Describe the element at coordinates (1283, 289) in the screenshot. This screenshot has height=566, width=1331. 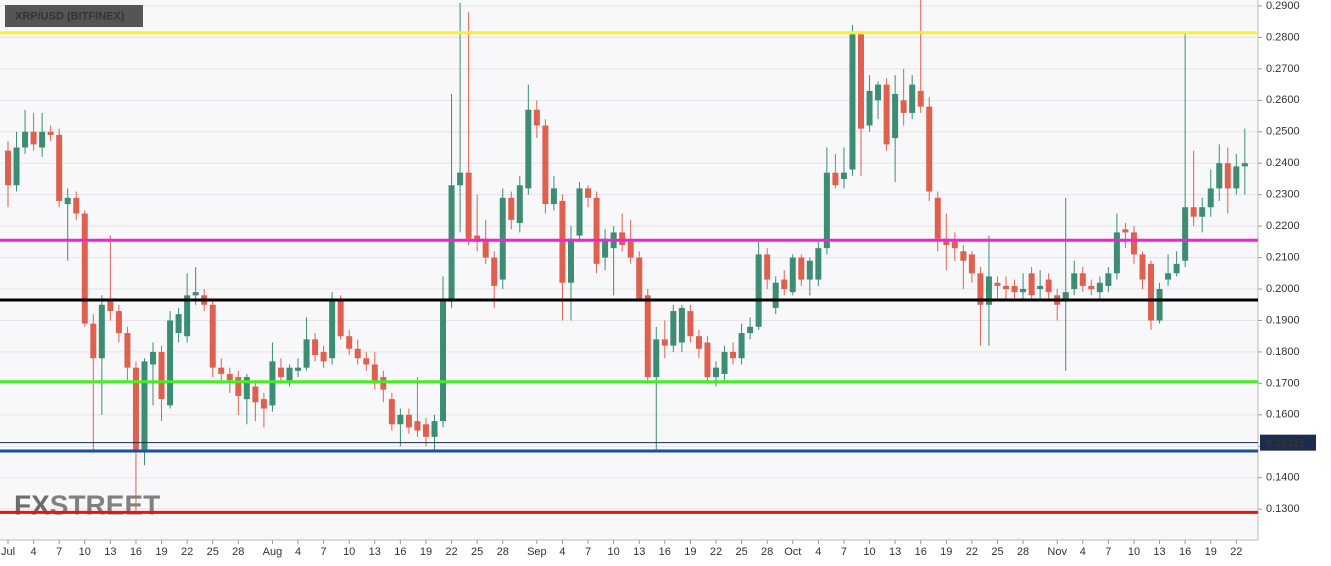
I see `y-tick-label: 0.2000` at that location.